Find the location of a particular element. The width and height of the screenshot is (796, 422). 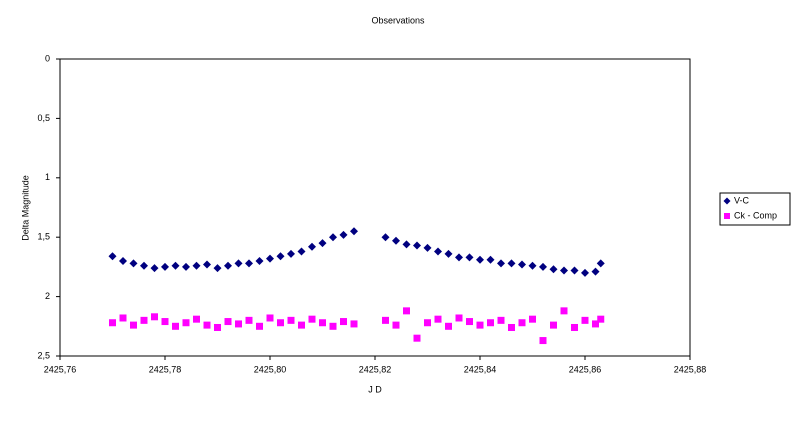

legend-box is located at coordinates (755, 209).